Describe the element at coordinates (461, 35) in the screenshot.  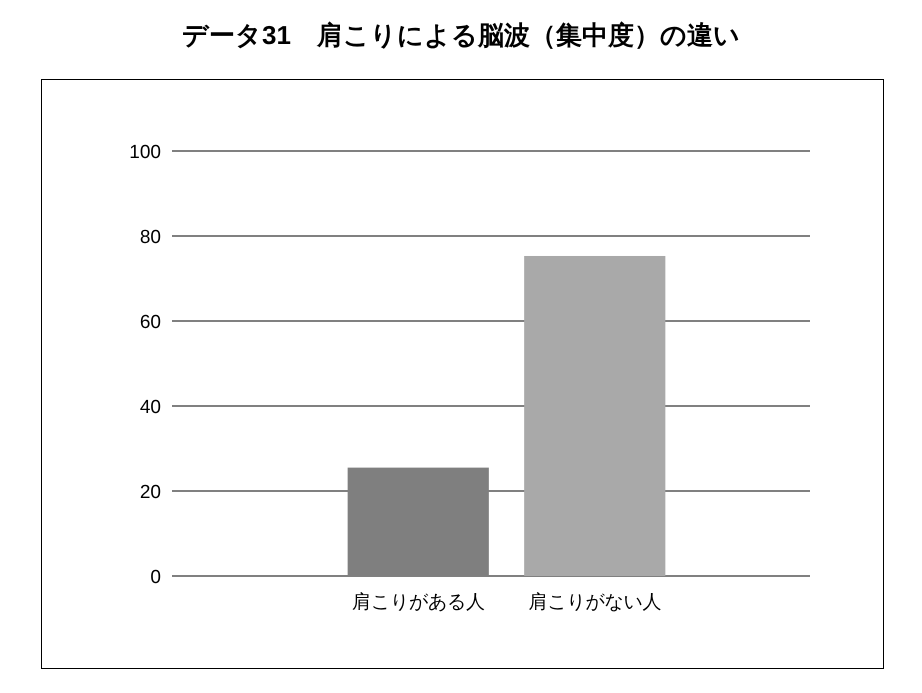
I see `chart-title: データ31 肩こりによる脳波（集中度）の違い` at that location.